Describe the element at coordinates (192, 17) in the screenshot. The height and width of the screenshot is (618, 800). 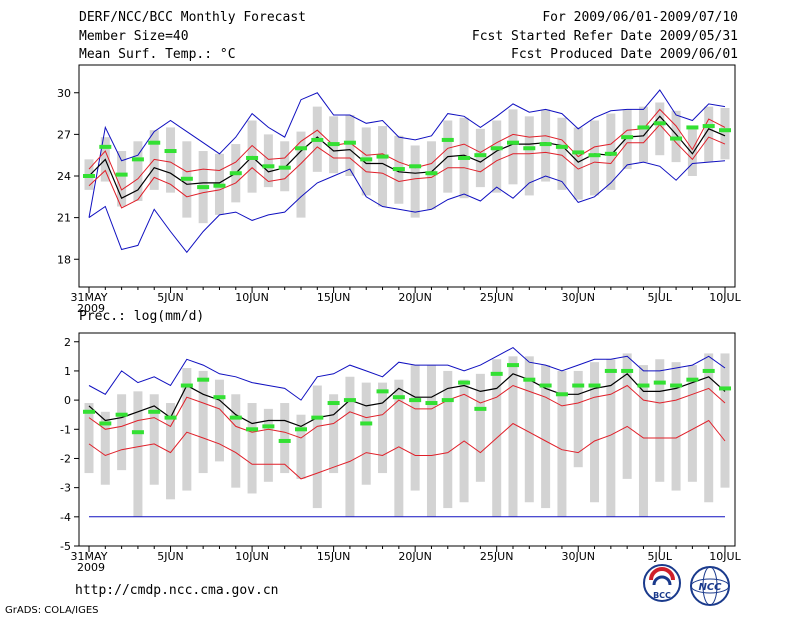
I see `chart-title: DERF/NCC/BCC Monthly Forecast` at that location.